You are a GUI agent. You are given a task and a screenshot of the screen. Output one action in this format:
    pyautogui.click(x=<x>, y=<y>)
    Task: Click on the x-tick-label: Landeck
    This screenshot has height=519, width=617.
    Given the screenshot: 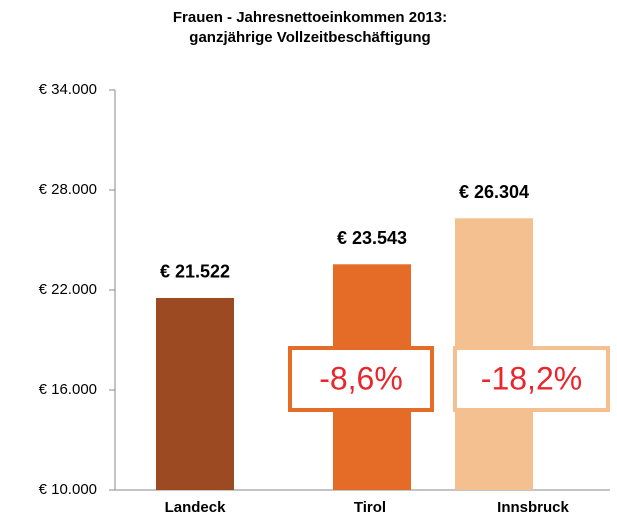 What is the action you would take?
    pyautogui.click(x=196, y=507)
    